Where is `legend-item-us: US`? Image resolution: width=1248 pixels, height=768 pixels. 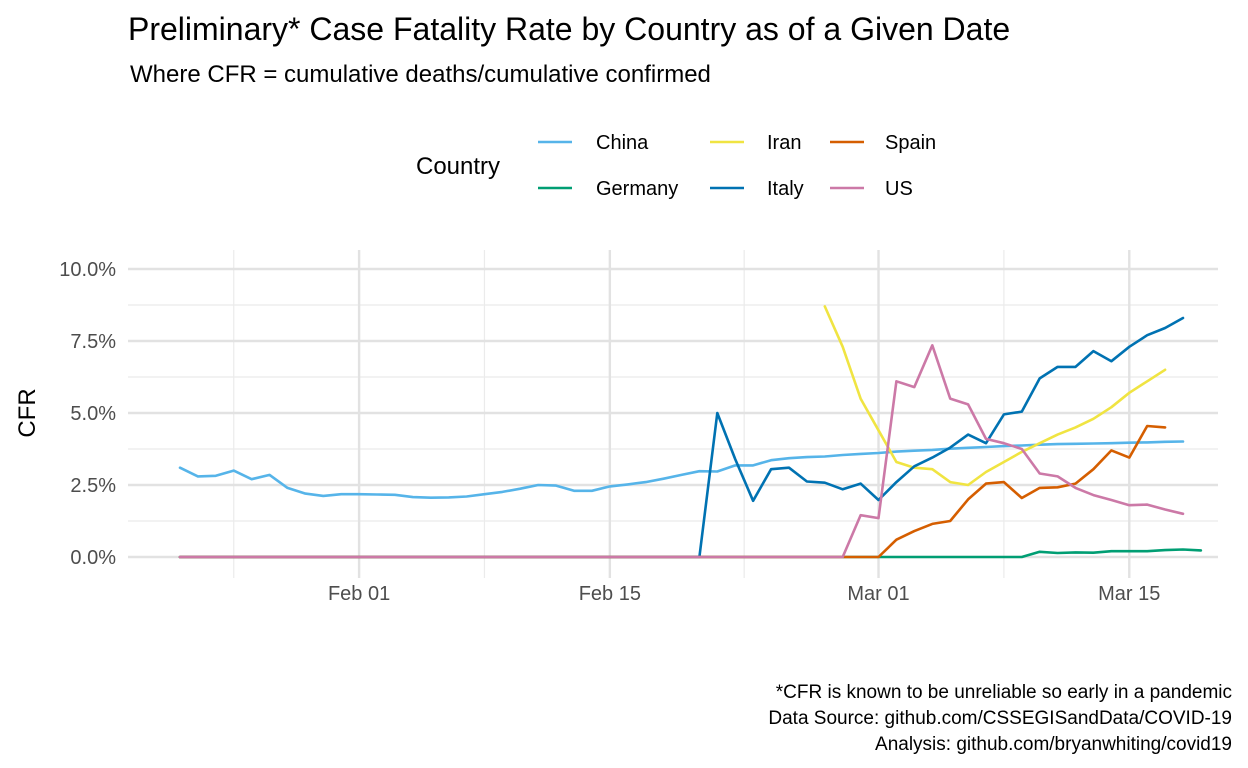 legend-item-us: US is located at coordinates (871, 189).